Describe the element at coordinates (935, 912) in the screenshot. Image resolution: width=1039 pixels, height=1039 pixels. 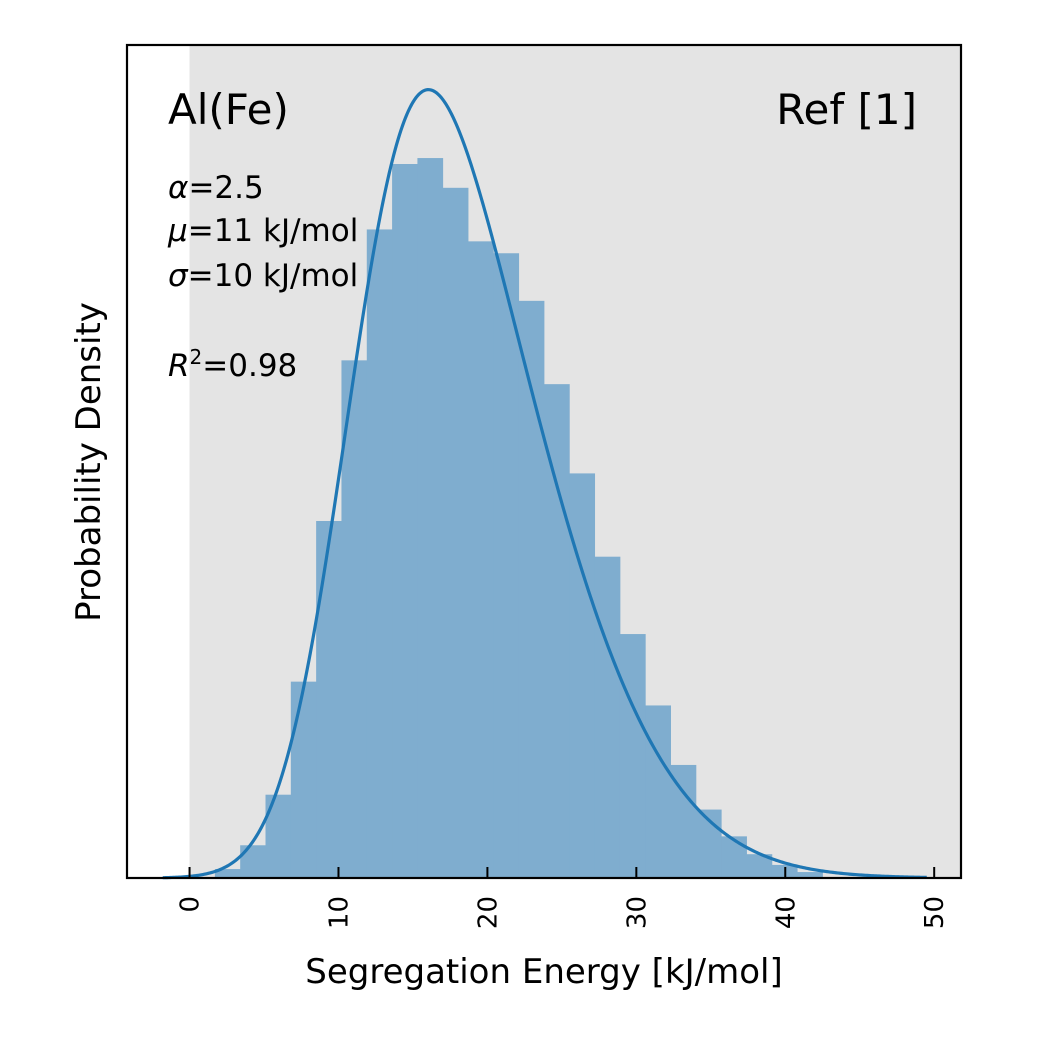
I see `x-tick-label: 50` at that location.